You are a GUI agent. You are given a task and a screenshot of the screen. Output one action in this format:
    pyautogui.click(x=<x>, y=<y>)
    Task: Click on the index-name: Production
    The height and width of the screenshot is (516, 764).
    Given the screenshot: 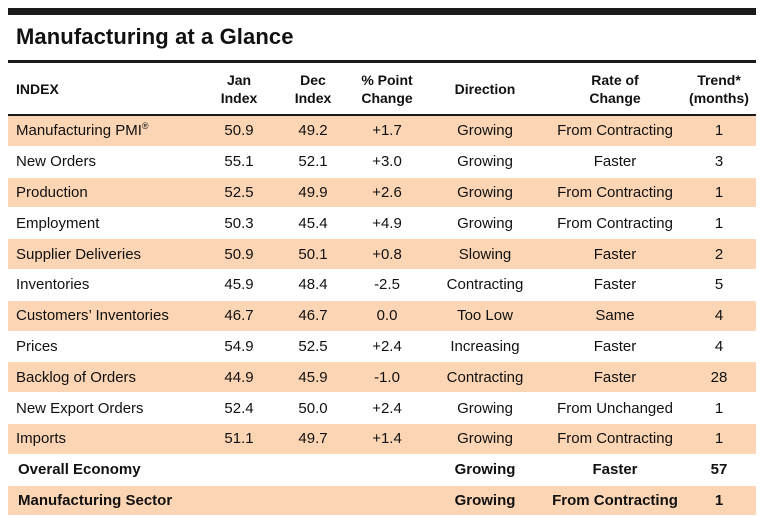 What is the action you would take?
    pyautogui.click(x=106, y=193)
    